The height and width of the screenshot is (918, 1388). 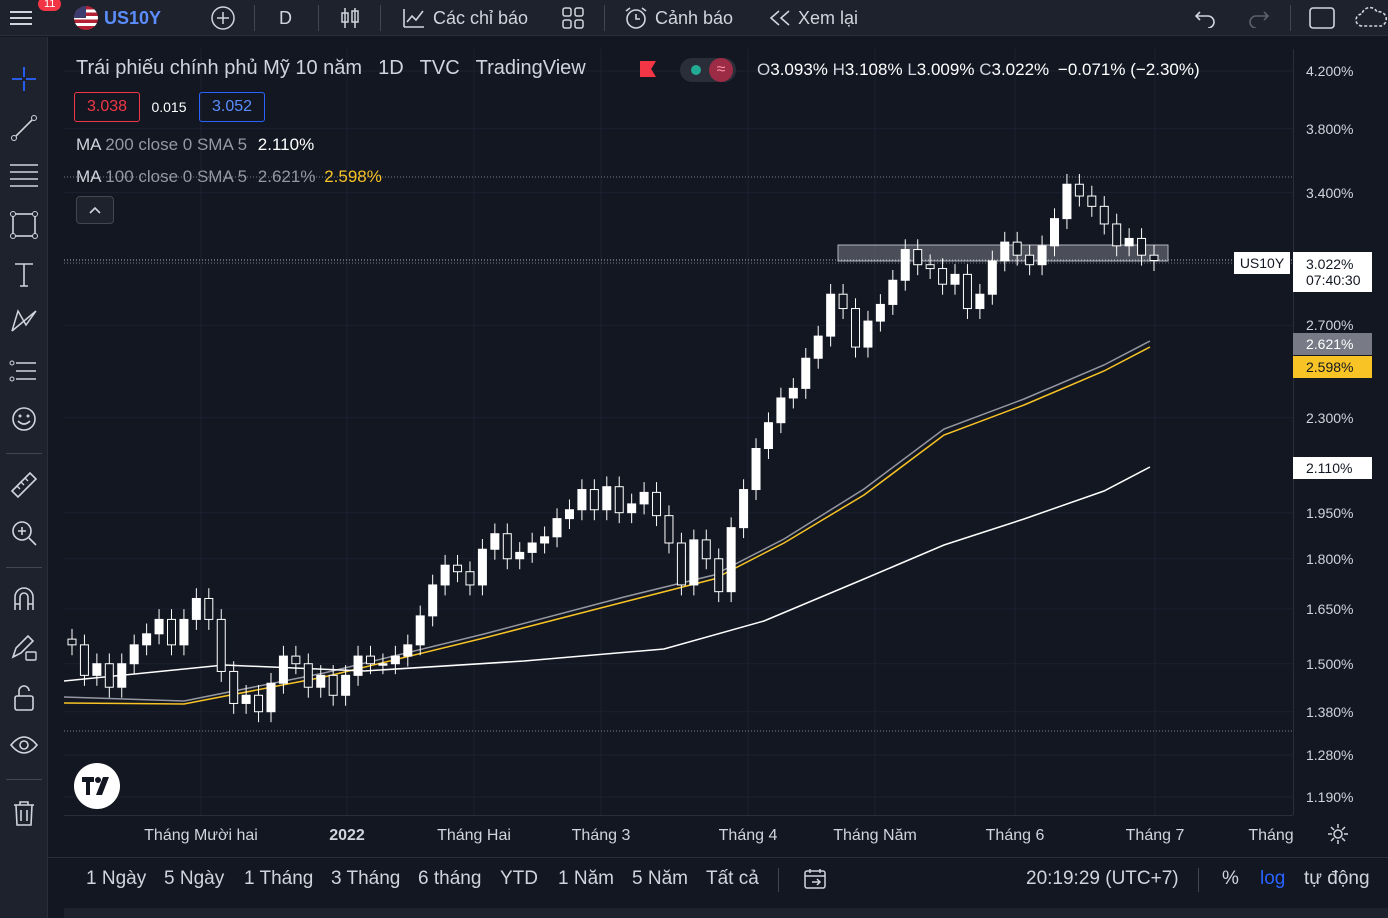 What do you see at coordinates (1273, 878) in the screenshot?
I see `log-scale-toggle: log` at bounding box center [1273, 878].